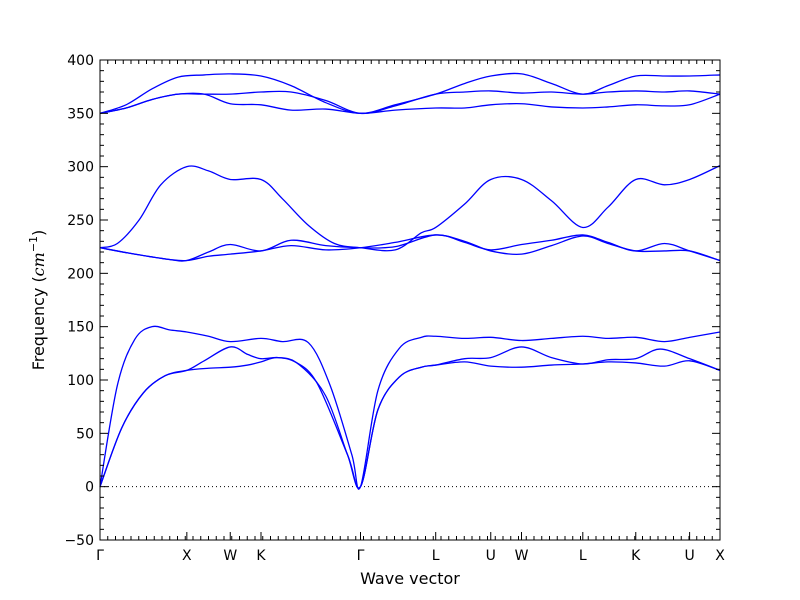 This screenshot has width=800, height=600. I want to click on y-tick-label: 100, so click(80, 381).